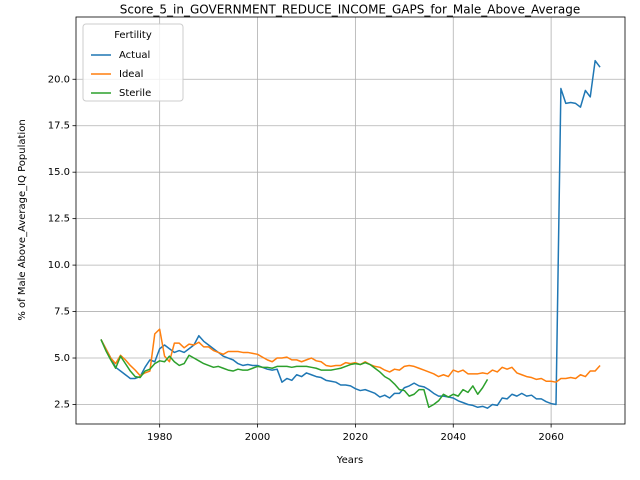  Describe the element at coordinates (62, 358) in the screenshot. I see `y-tick-label: 5.0` at that location.